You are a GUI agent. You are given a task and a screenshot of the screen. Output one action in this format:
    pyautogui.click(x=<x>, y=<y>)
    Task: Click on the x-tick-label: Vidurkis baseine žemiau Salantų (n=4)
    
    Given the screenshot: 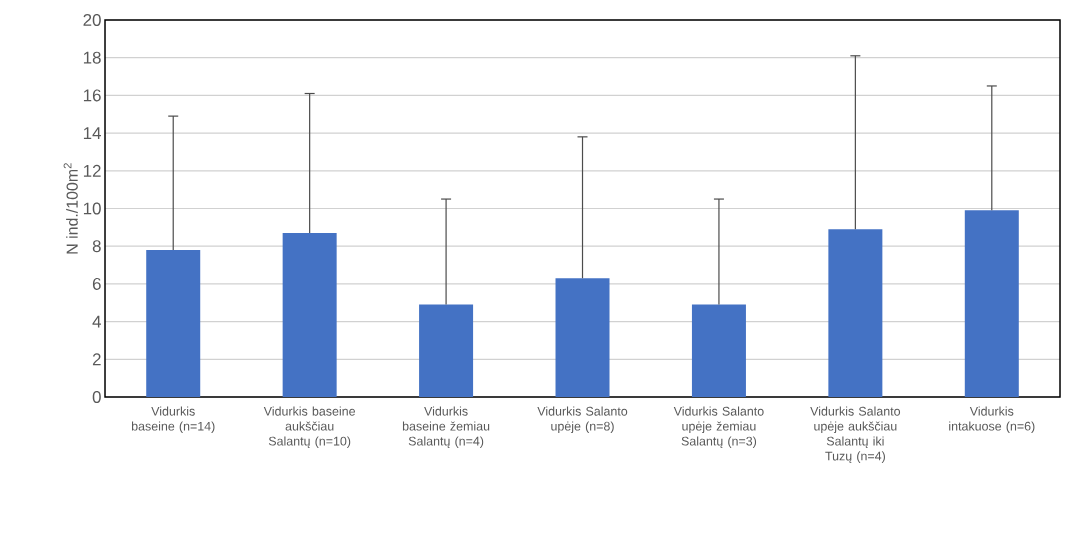 What is the action you would take?
    pyautogui.click(x=446, y=427)
    